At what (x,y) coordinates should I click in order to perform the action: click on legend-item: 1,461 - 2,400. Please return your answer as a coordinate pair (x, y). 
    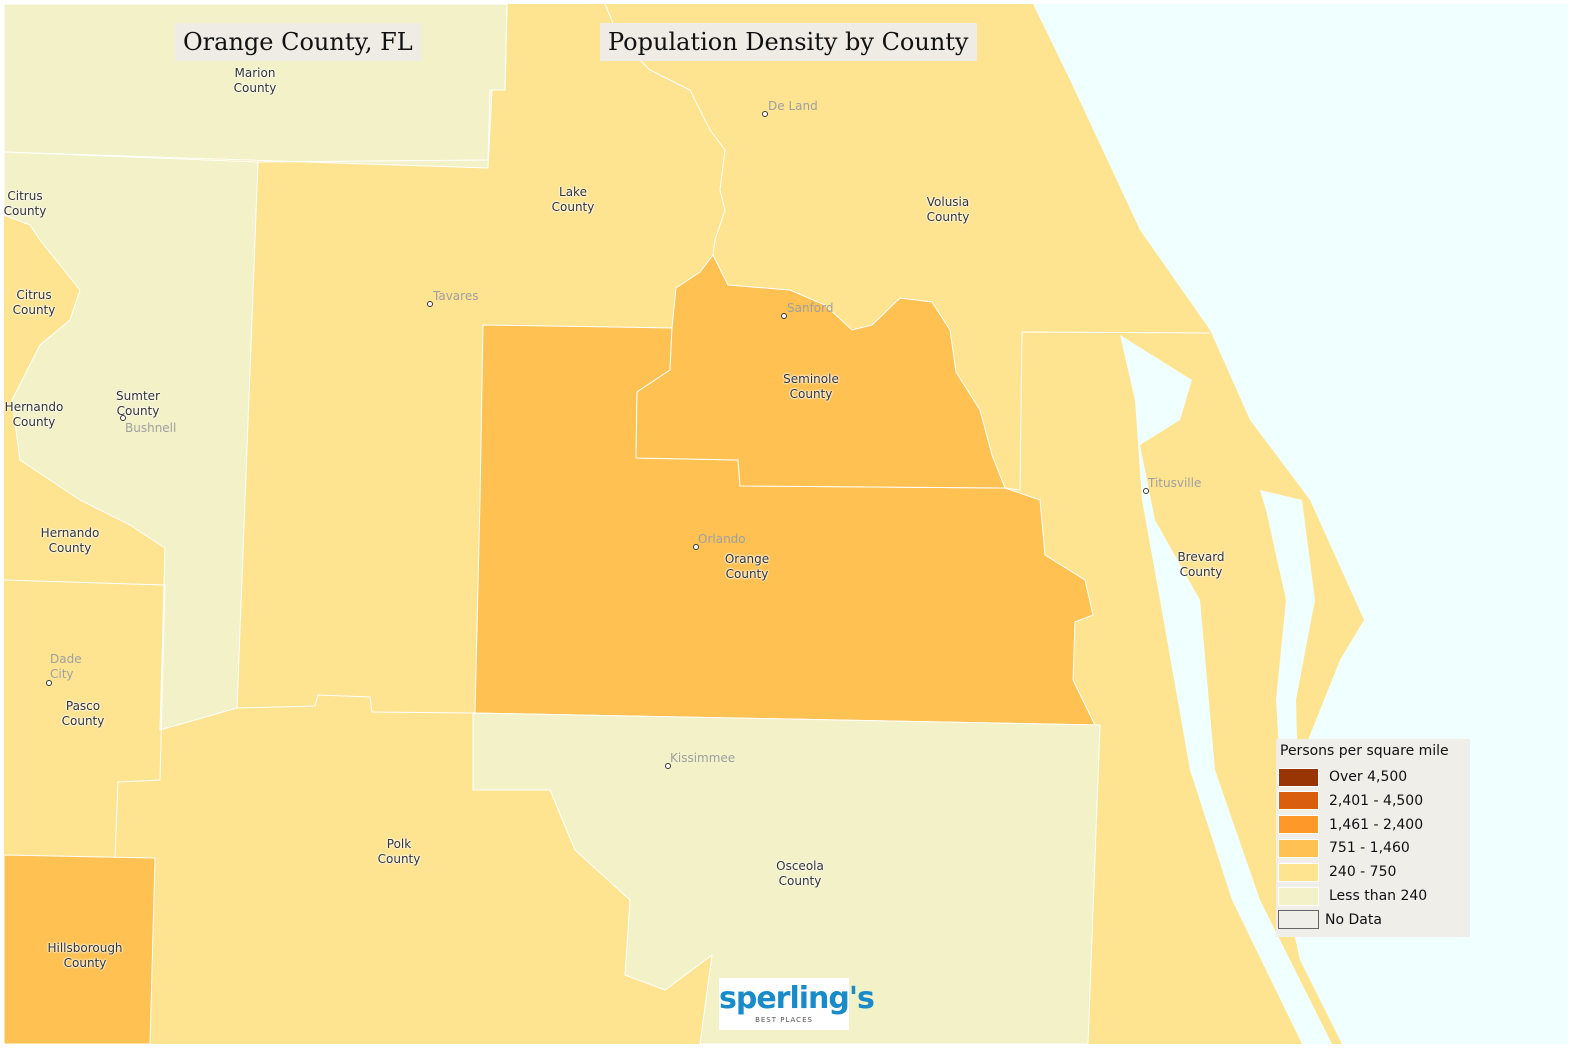
    Looking at the image, I should click on (1350, 825).